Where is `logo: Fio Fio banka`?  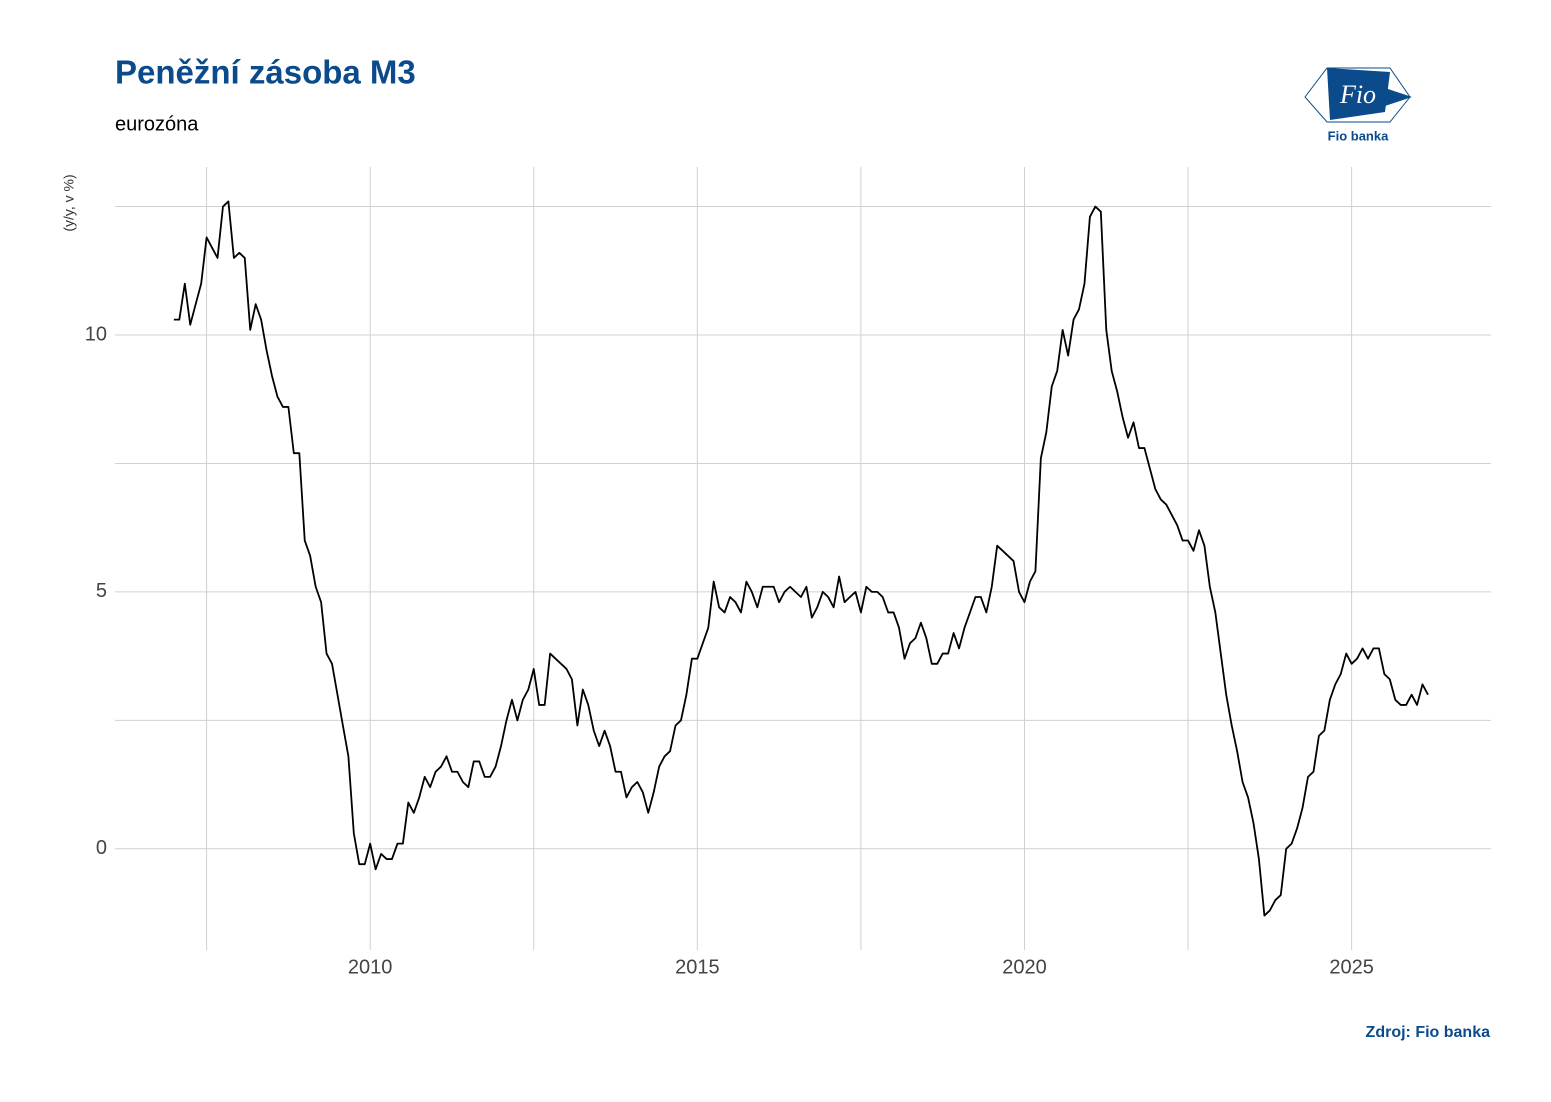
logo: Fio Fio banka is located at coordinates (1358, 105).